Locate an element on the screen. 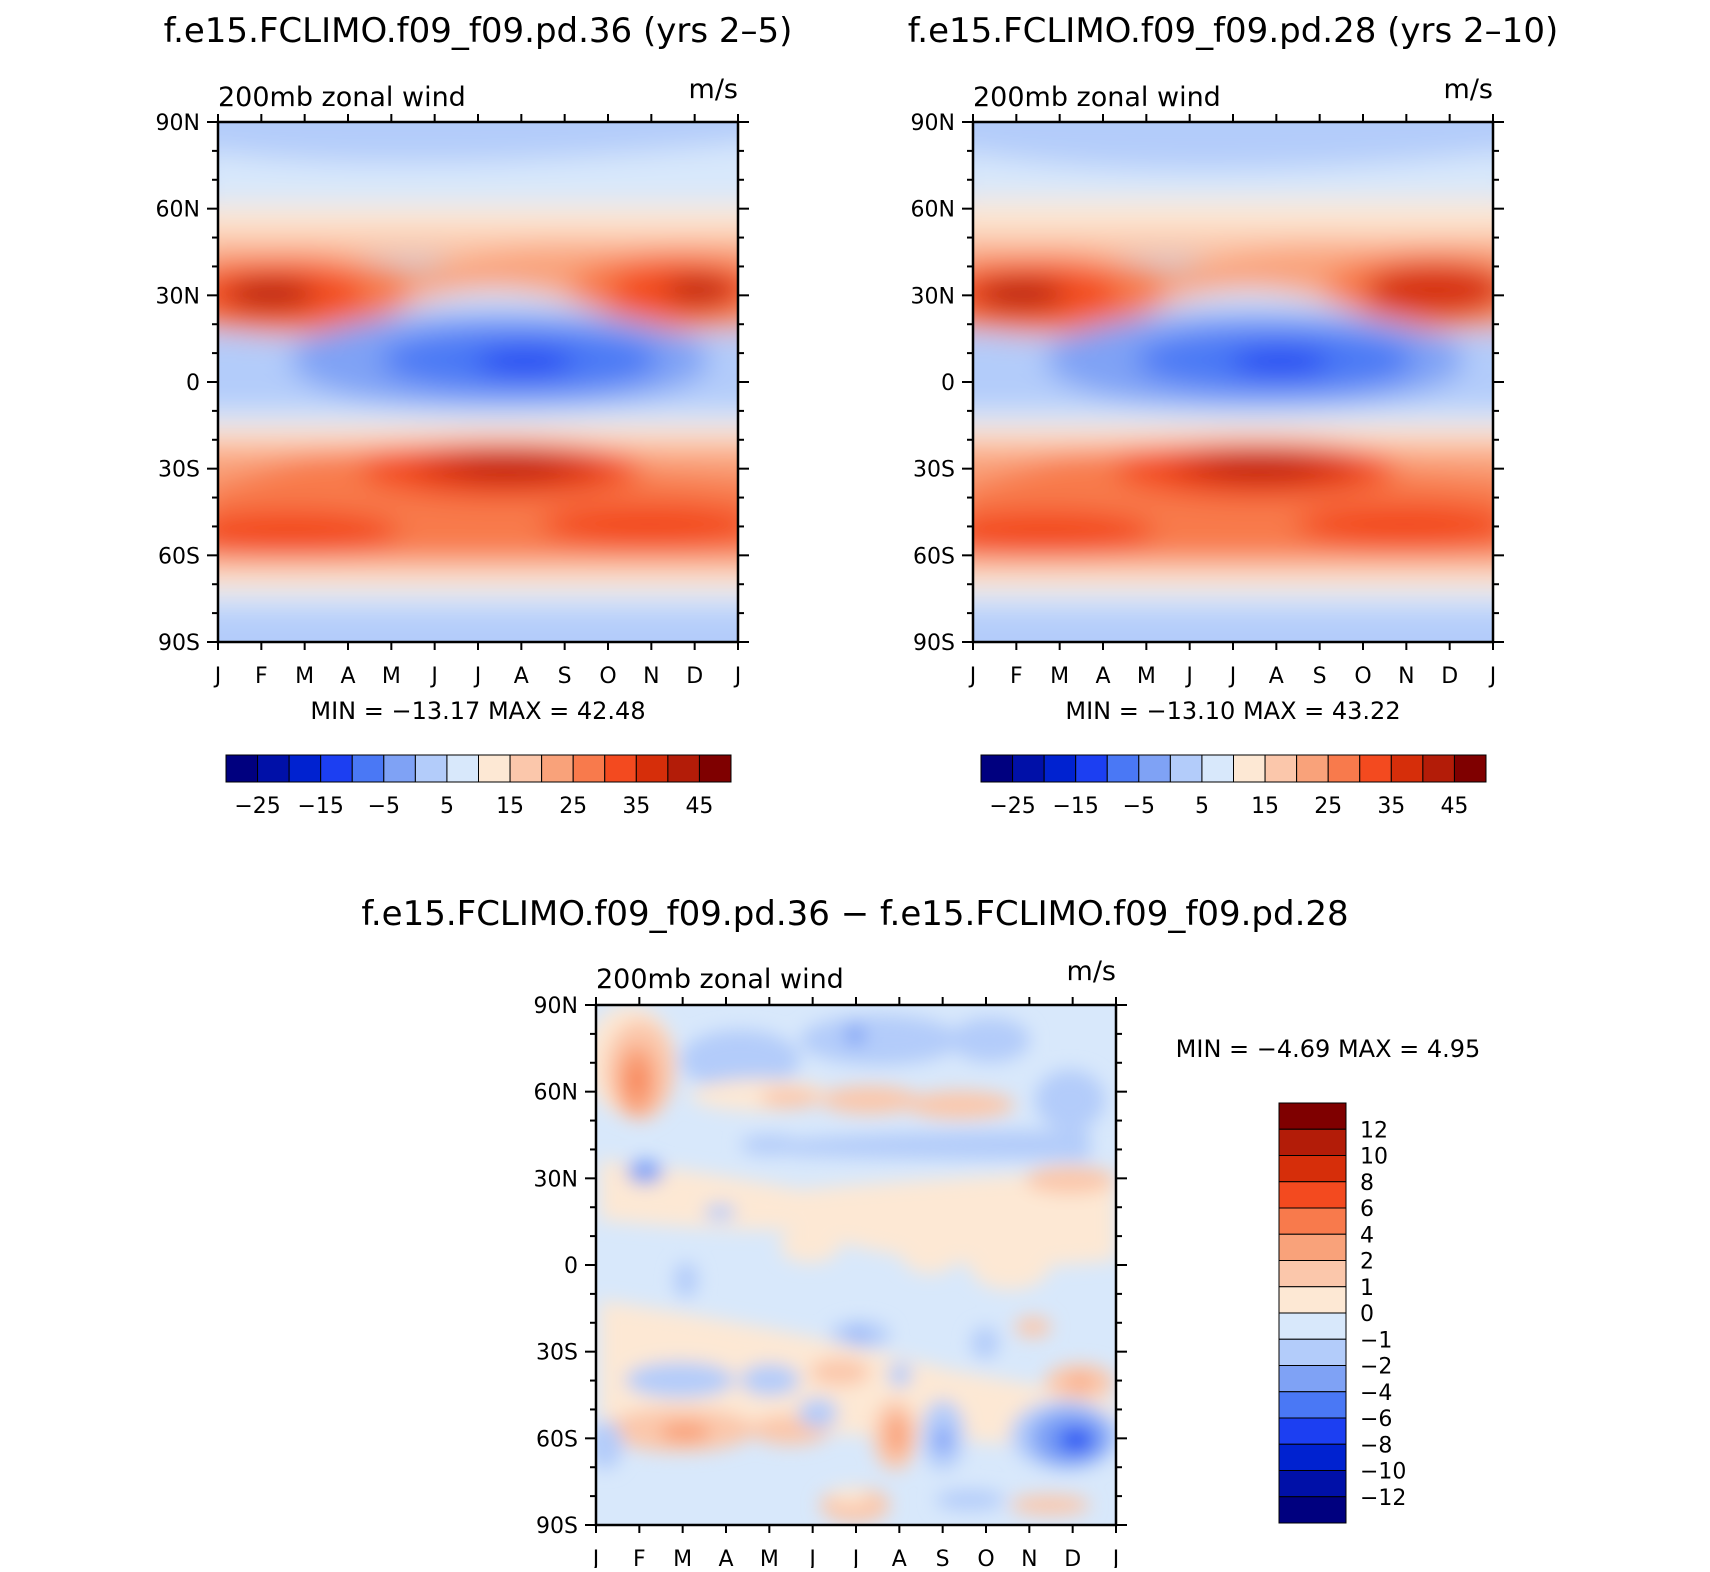 Image resolution: width=1710 pixels, height=1572 pixels. colorbar-label: −6 is located at coordinates (1376, 1419).